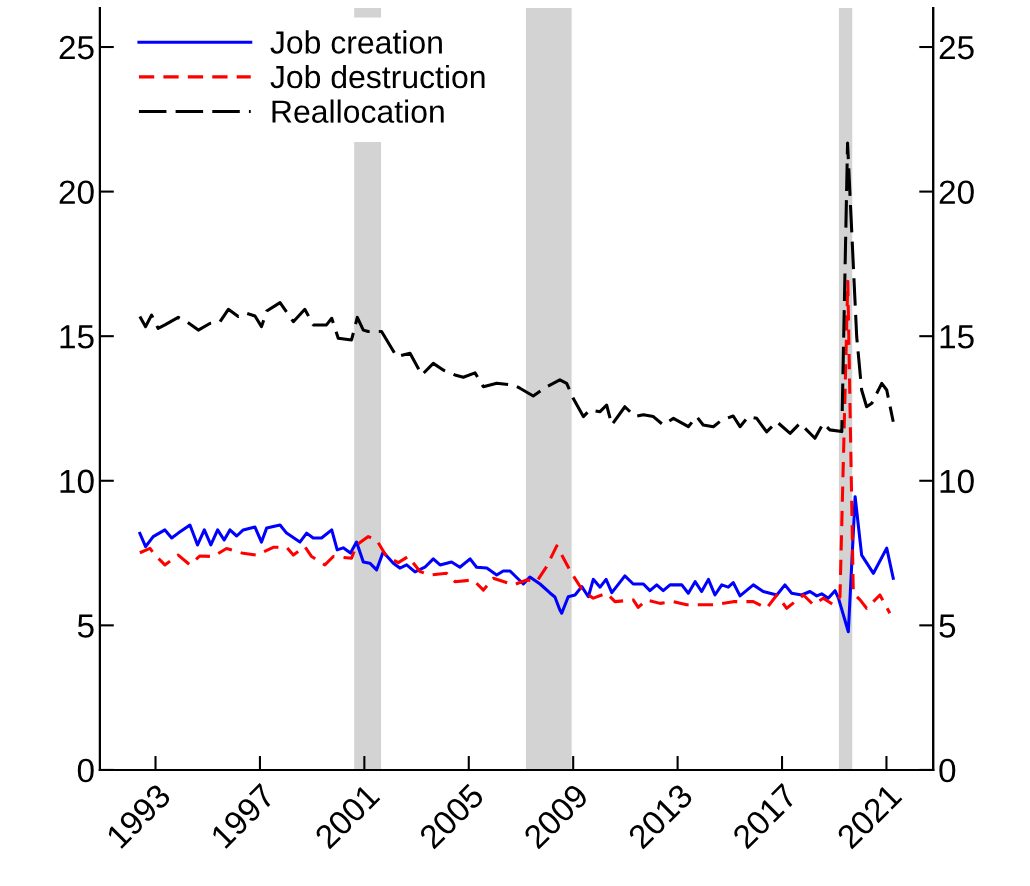 The image size is (1030, 886). I want to click on y2-tick-label: 10, so click(957, 481).